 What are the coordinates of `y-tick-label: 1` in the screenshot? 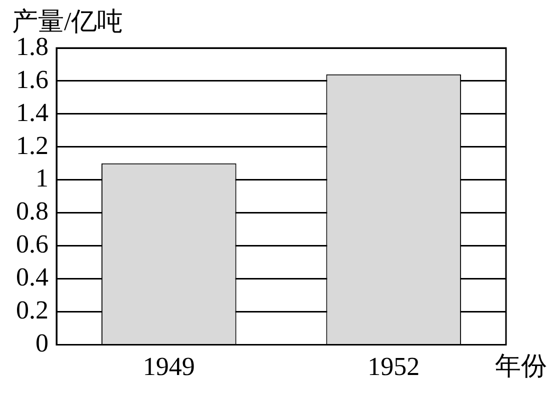 It's located at (42, 178).